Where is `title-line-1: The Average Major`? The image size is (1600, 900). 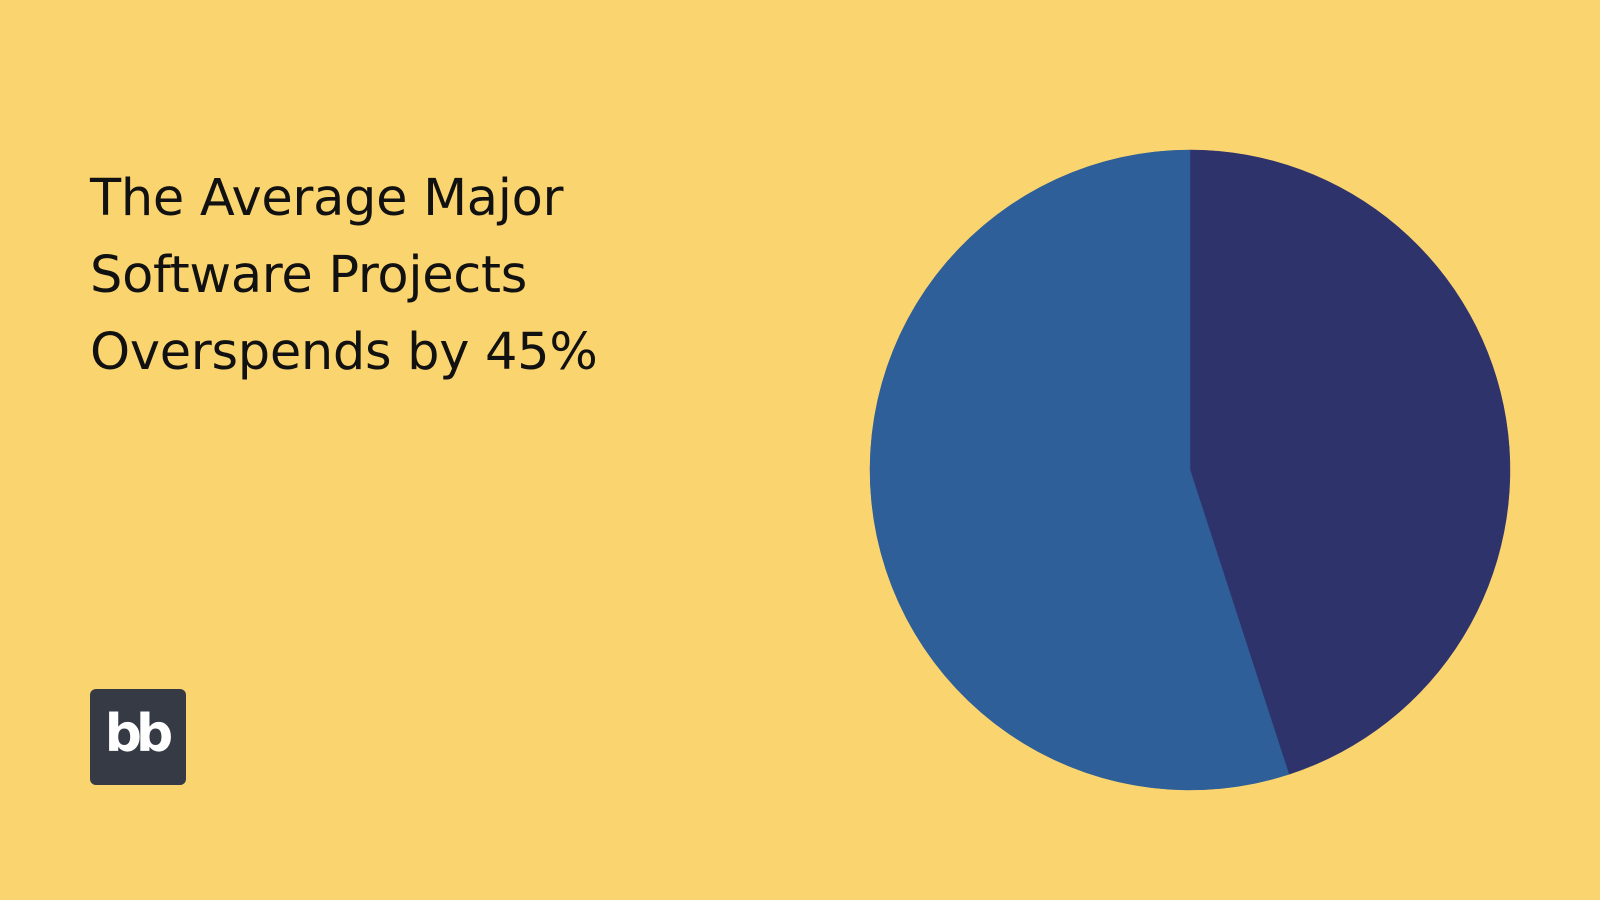
title-line-1: The Average Major is located at coordinates (327, 198).